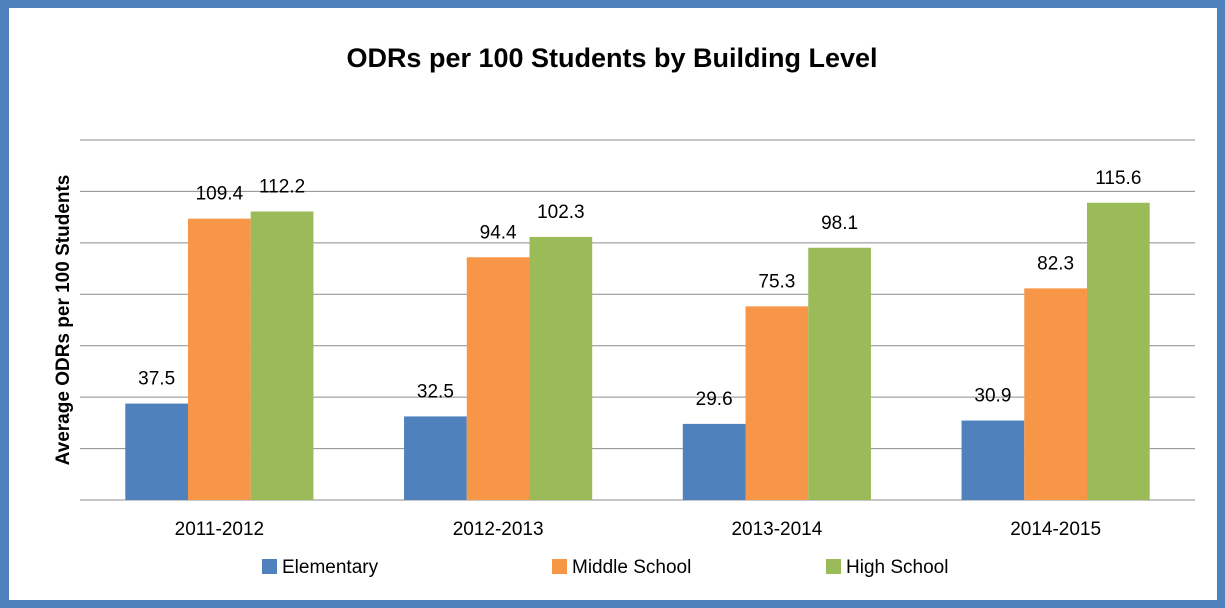 This screenshot has width=1225, height=608. What do you see at coordinates (330, 567) in the screenshot?
I see `legend-label: Elementary` at bounding box center [330, 567].